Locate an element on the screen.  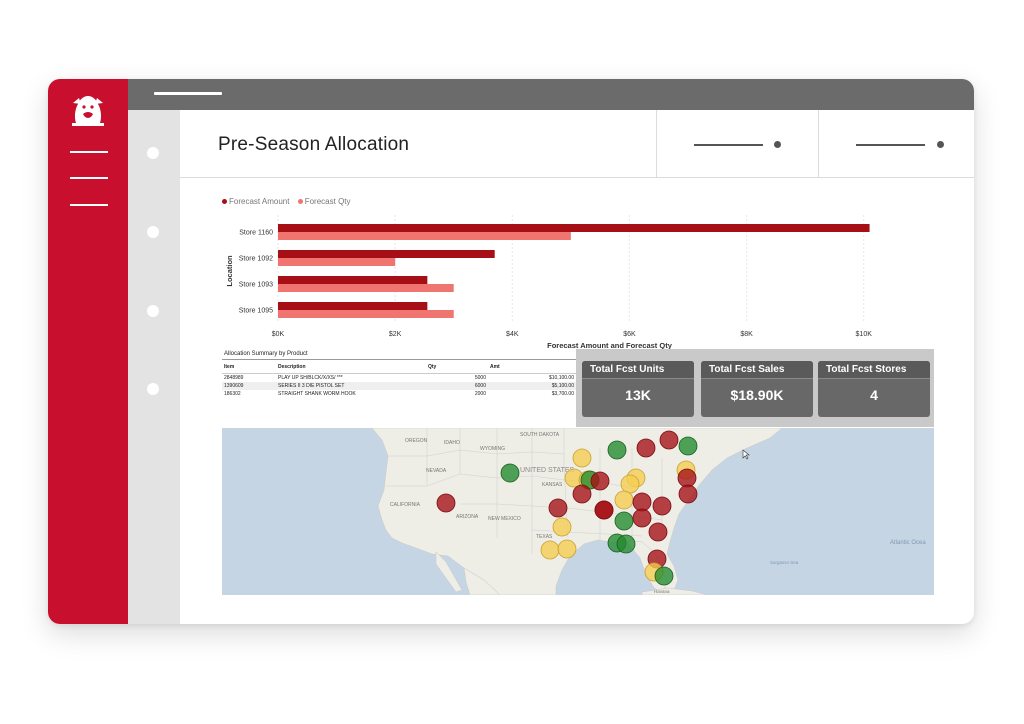
baja-peninsula is located at coordinates (449, 572).